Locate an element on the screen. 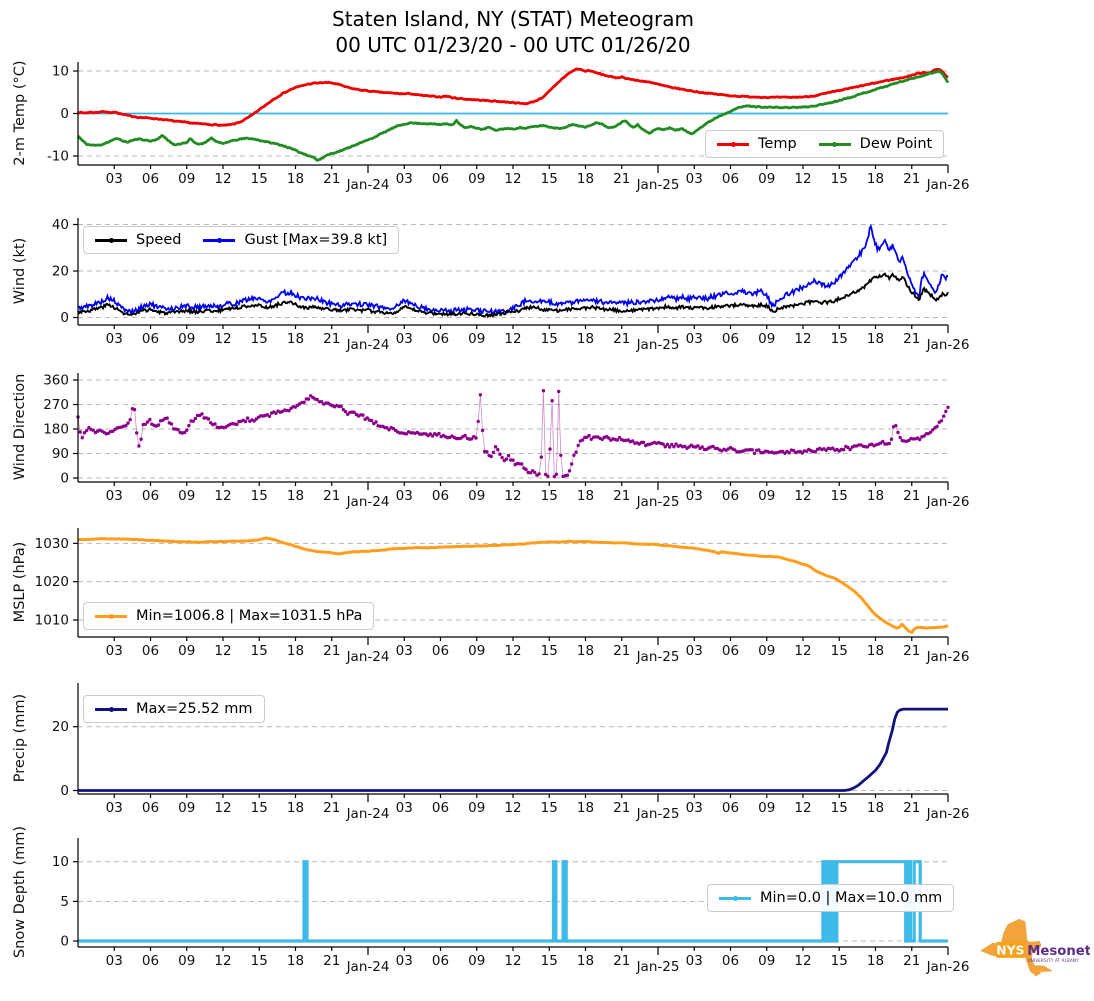 The width and height of the screenshot is (1094, 1001). logo-tagline-text: UNIVERSITY AT ALBANY is located at coordinates (1053, 960).